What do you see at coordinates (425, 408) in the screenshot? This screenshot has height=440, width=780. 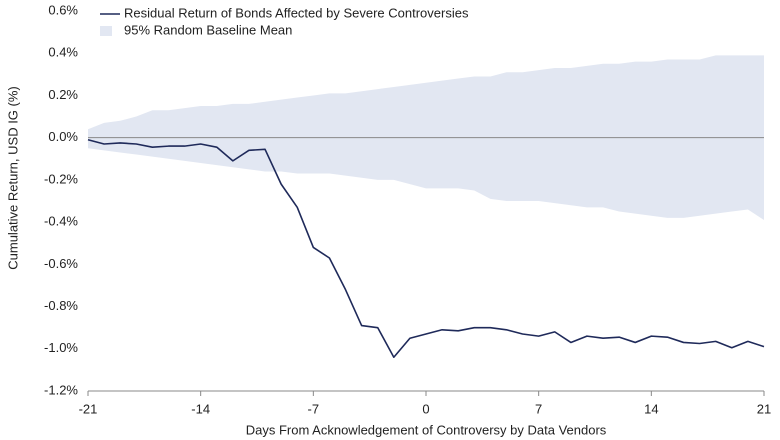 I see `x-tick-label: 0` at bounding box center [425, 408].